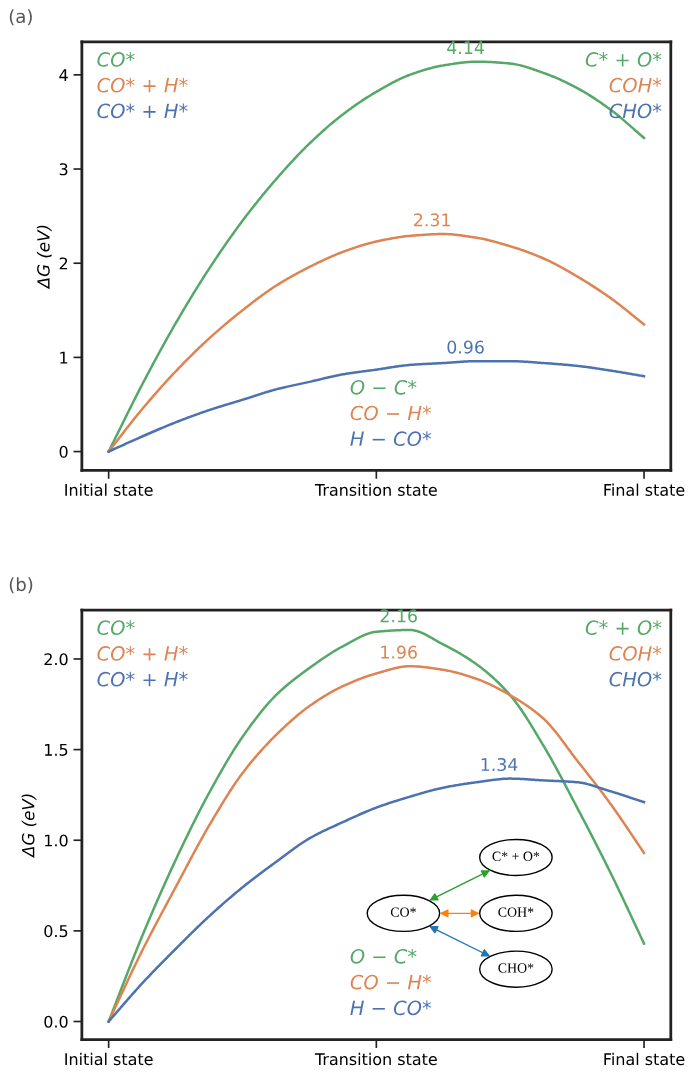  Describe the element at coordinates (399, 652) in the screenshot. I see `annotation: 1.96` at that location.